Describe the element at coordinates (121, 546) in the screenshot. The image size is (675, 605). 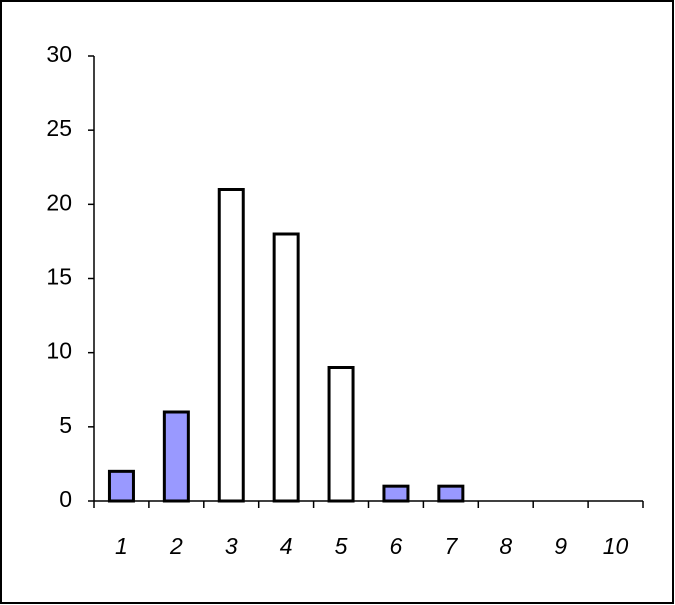
I see `x-tick-label: 1` at that location.